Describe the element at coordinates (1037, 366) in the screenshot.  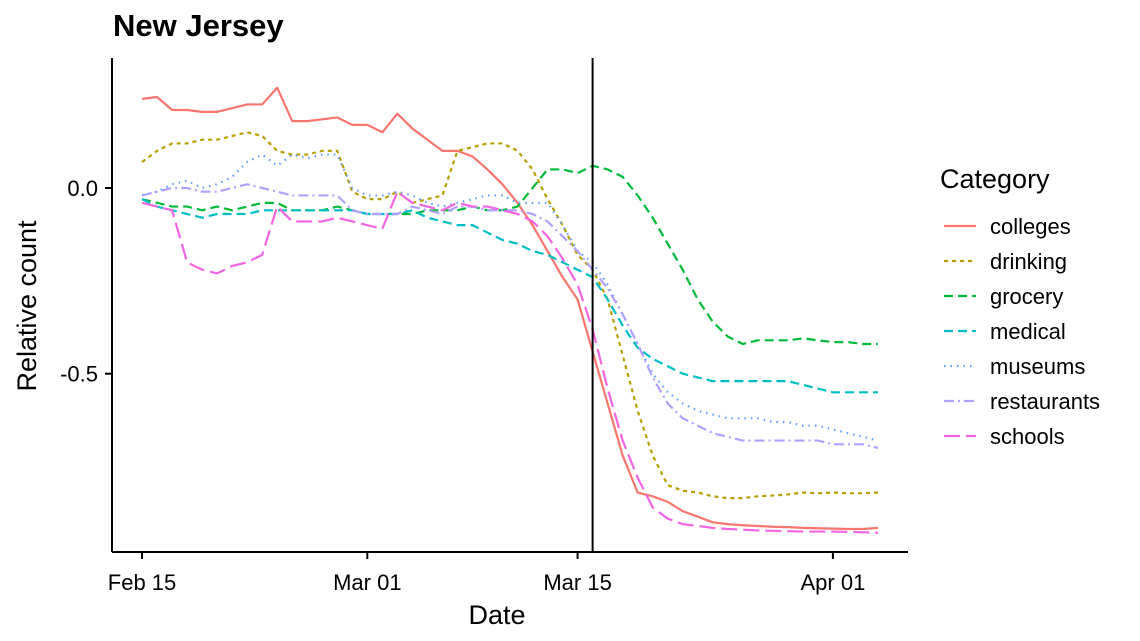
I see `legend-label-museums: museums` at that location.